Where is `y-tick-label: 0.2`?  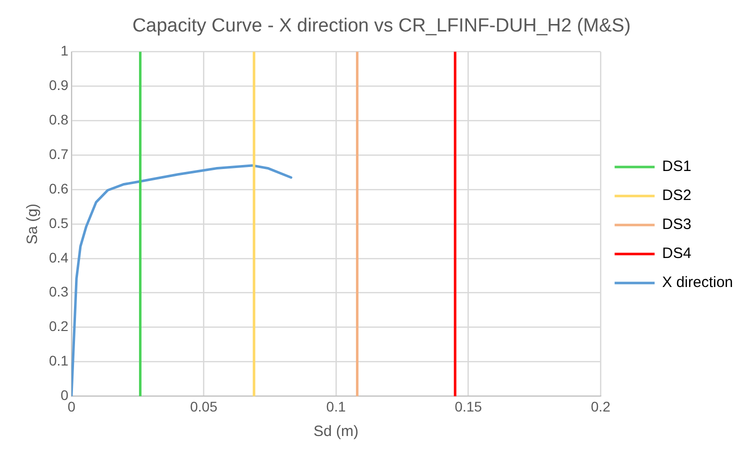 y-tick-label: 0.2 is located at coordinates (58, 326).